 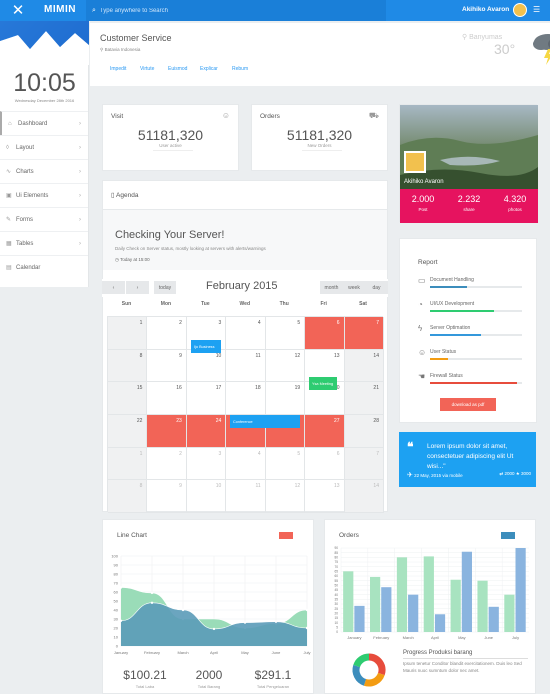 What do you see at coordinates (118, 69) in the screenshot?
I see `link-impedit: Impedit` at bounding box center [118, 69].